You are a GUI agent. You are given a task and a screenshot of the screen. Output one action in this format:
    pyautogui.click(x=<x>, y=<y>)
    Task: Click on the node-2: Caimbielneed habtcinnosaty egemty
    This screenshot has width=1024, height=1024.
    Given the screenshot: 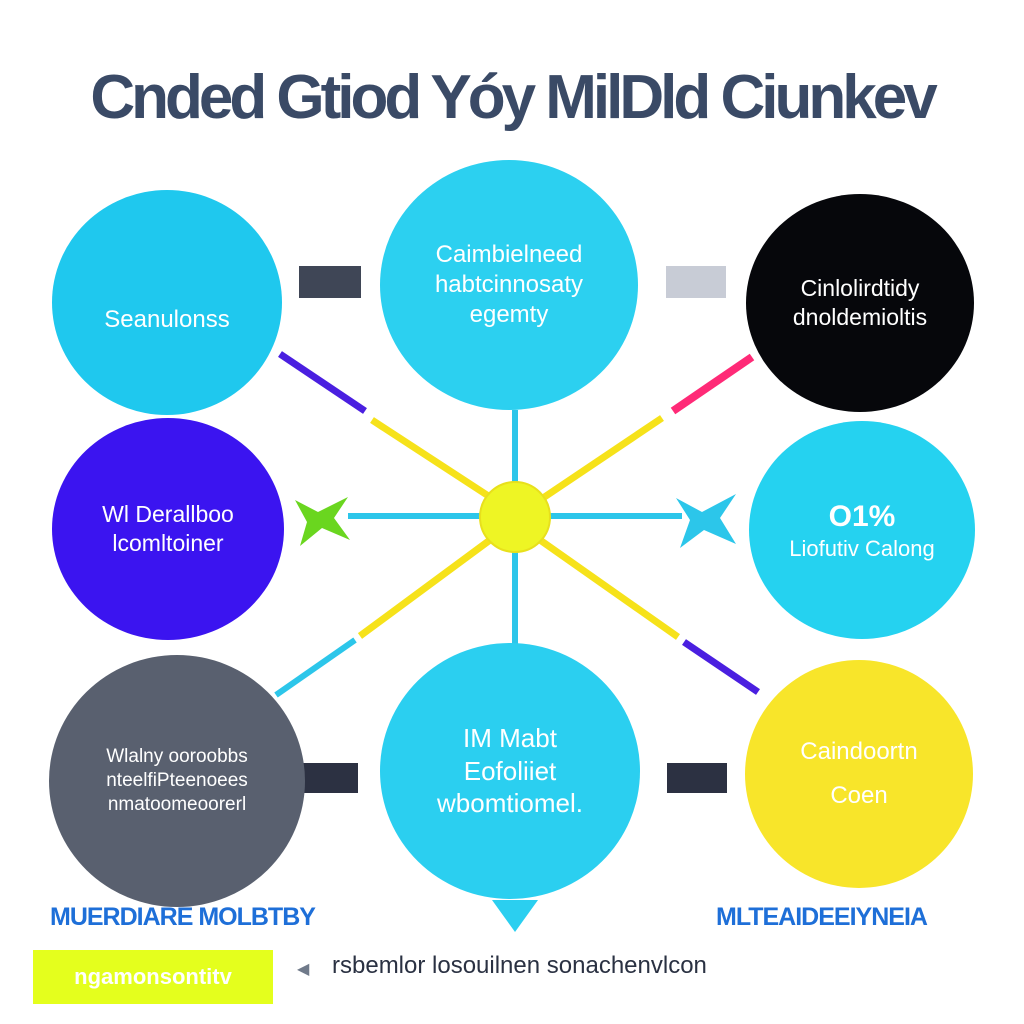 What is the action you would take?
    pyautogui.click(x=509, y=285)
    